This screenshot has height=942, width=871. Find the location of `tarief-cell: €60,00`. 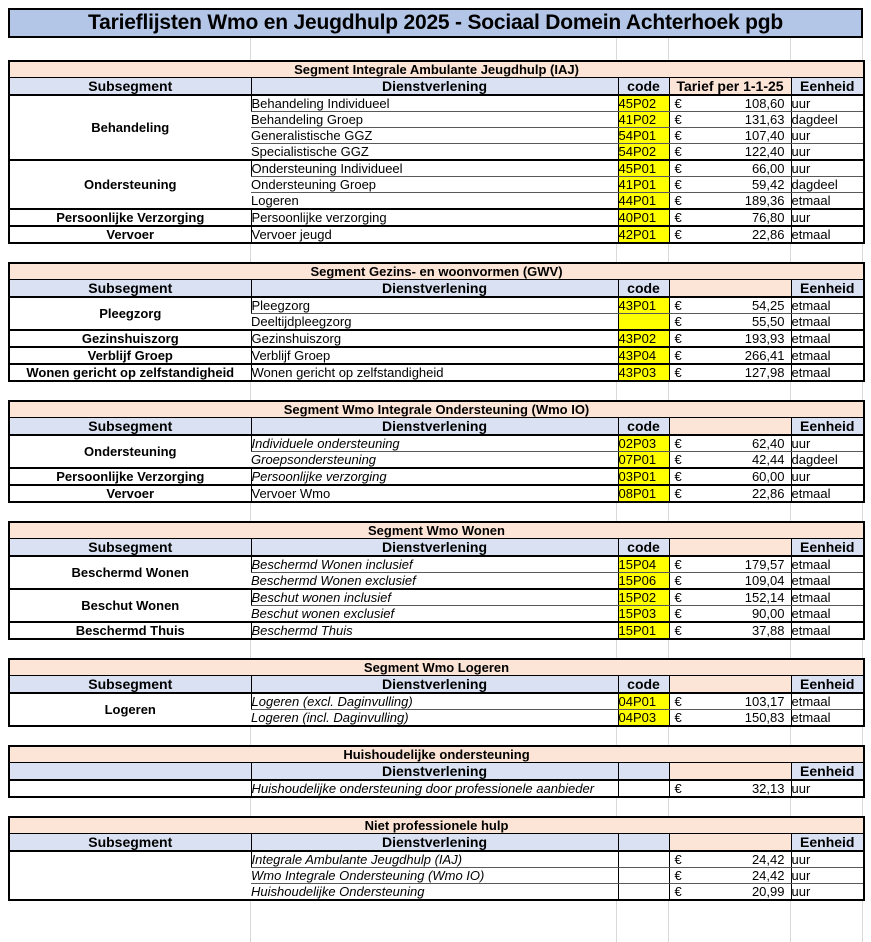

tarief-cell: €60,00 is located at coordinates (729, 477).